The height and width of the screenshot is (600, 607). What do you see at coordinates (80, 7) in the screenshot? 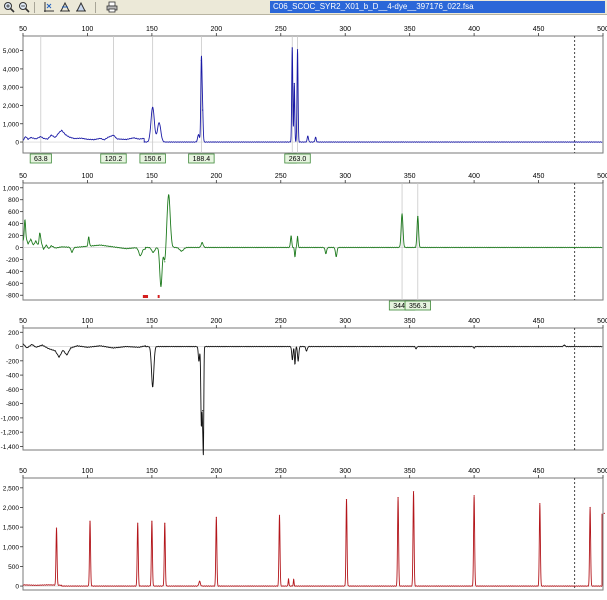
I see `area-tool-icon` at bounding box center [80, 7].